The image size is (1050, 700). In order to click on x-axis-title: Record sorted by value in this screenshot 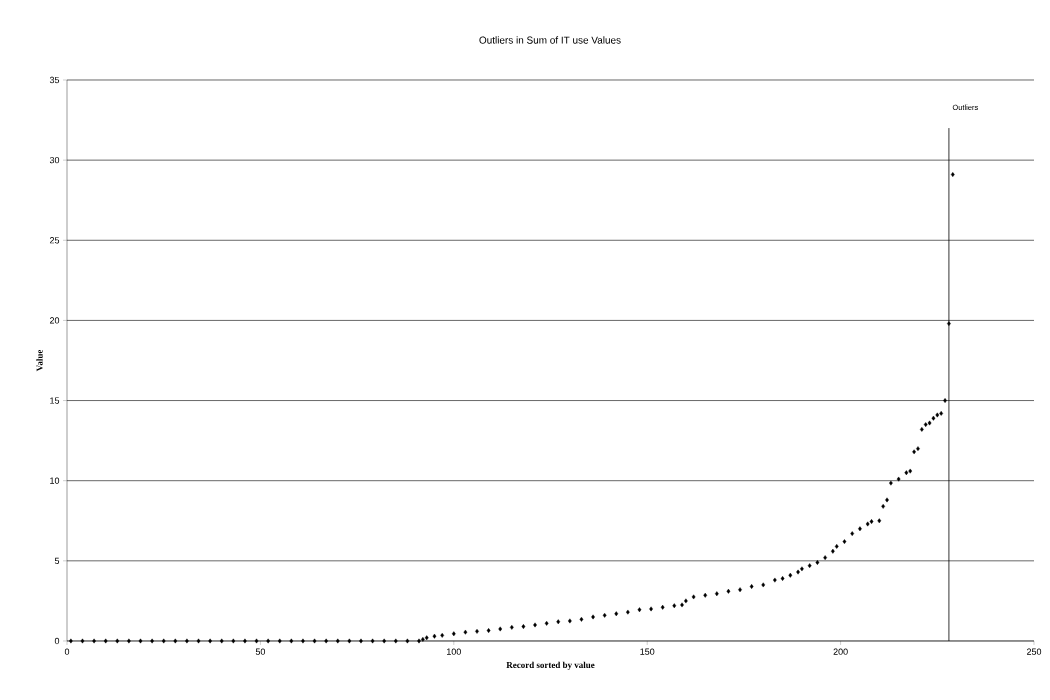, I will do `click(550, 665)`.